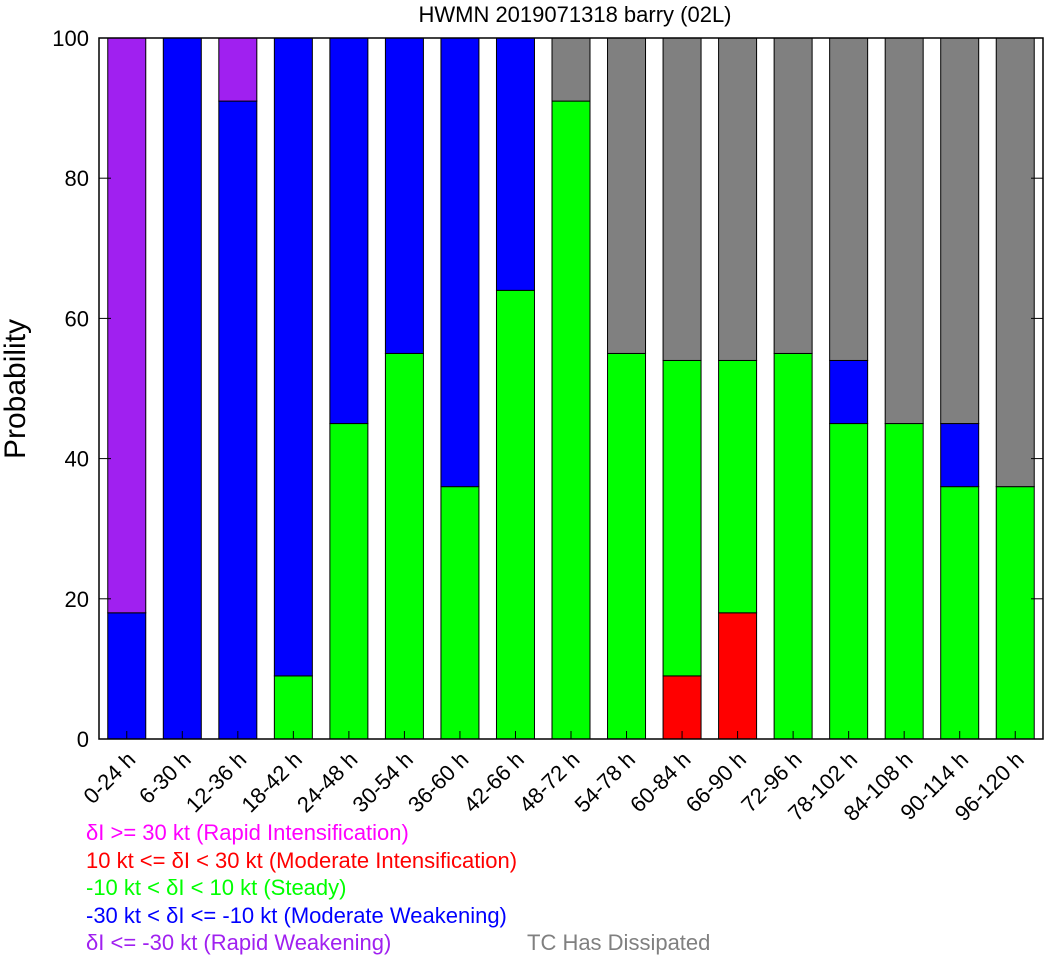  Describe the element at coordinates (77, 318) in the screenshot. I see `y-tick-label: 60` at that location.